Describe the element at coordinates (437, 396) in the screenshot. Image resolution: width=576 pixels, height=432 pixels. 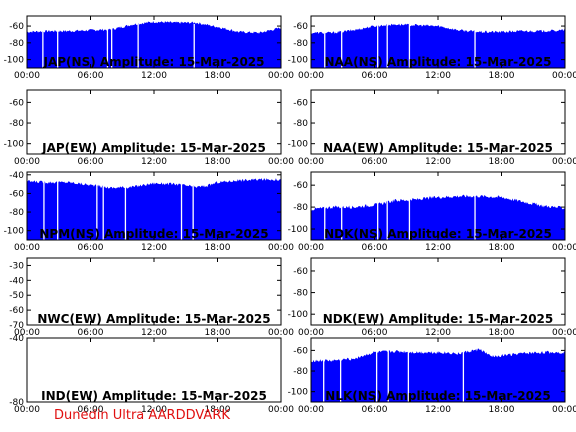
I see `panel-title-nlk-ns: NLK(NS) Amplitude: 15-Mar-2025` at that location.